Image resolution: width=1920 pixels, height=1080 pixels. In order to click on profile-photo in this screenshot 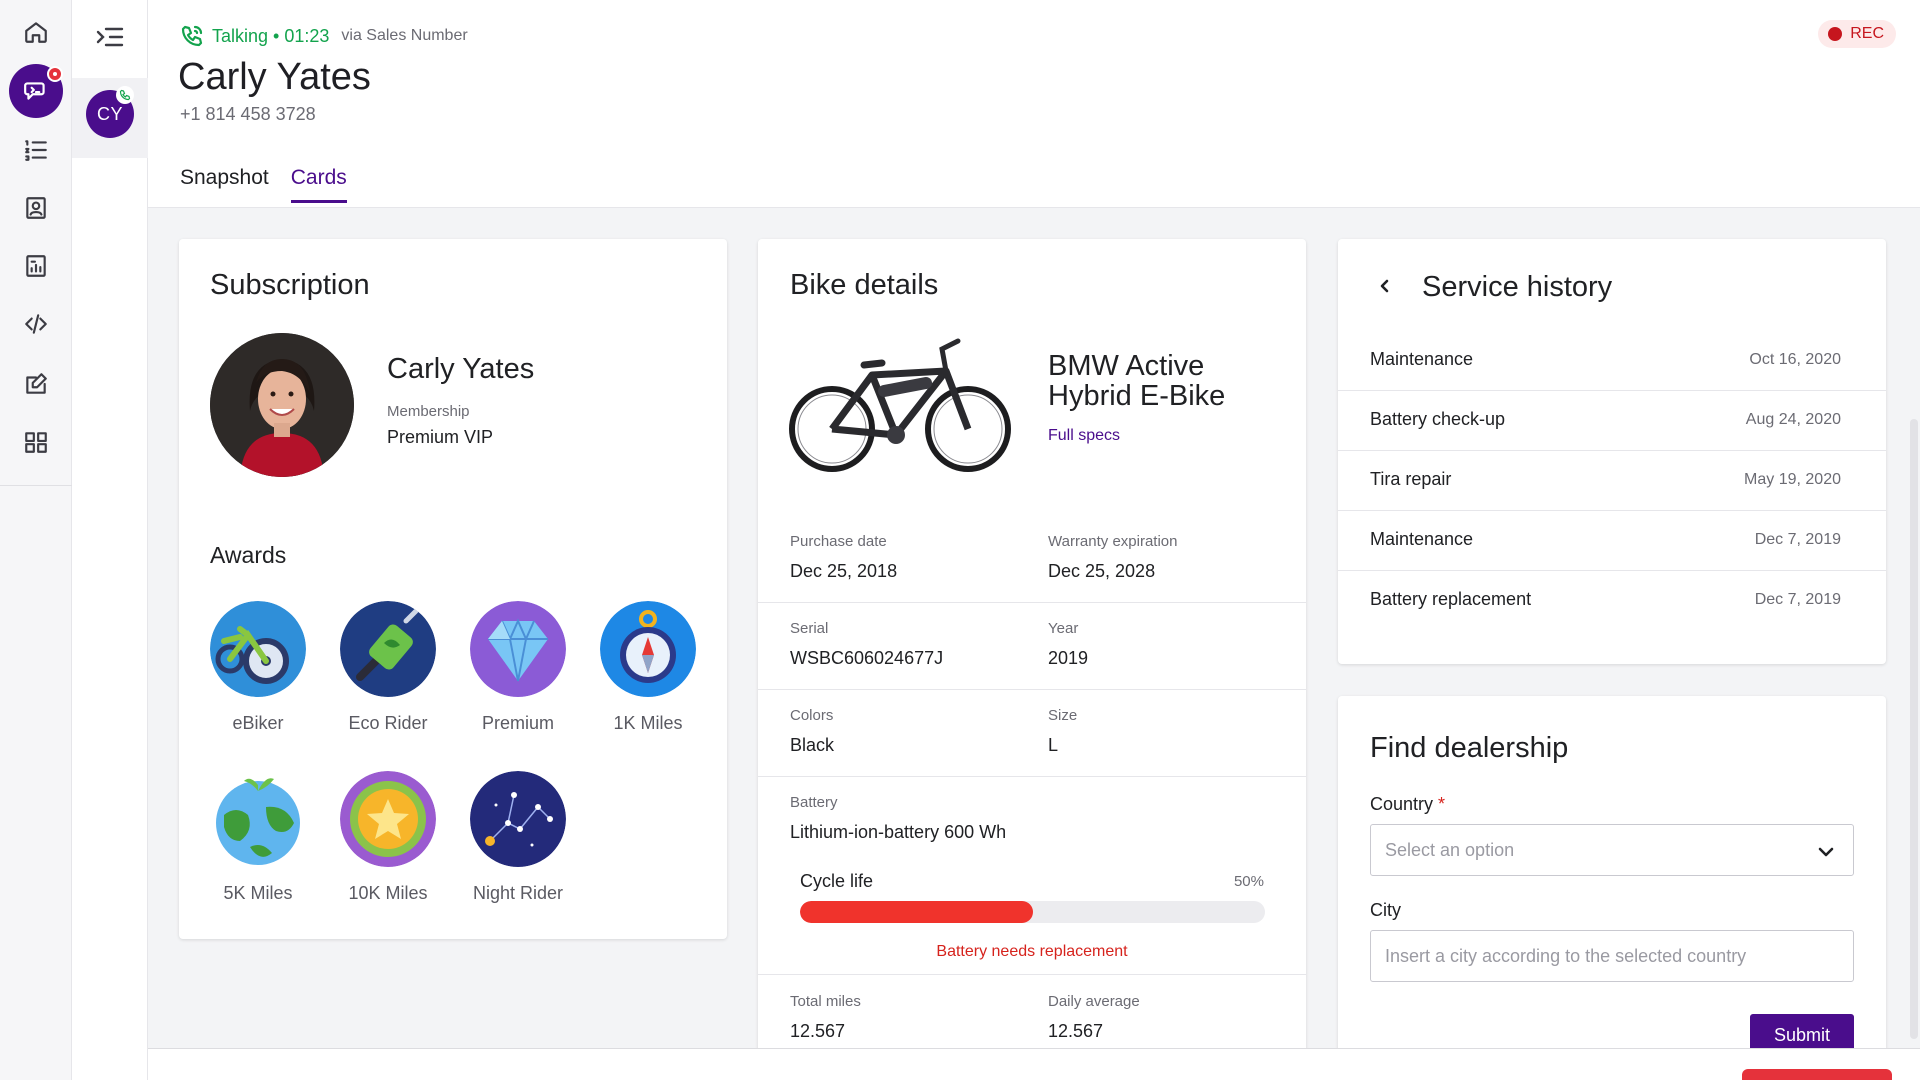, I will do `click(282, 405)`.